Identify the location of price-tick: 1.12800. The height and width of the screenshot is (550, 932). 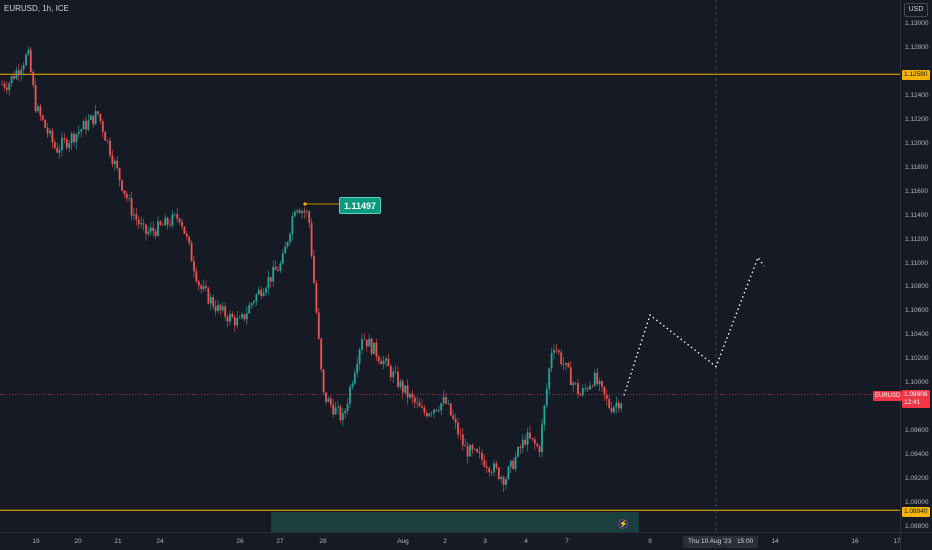
(917, 47).